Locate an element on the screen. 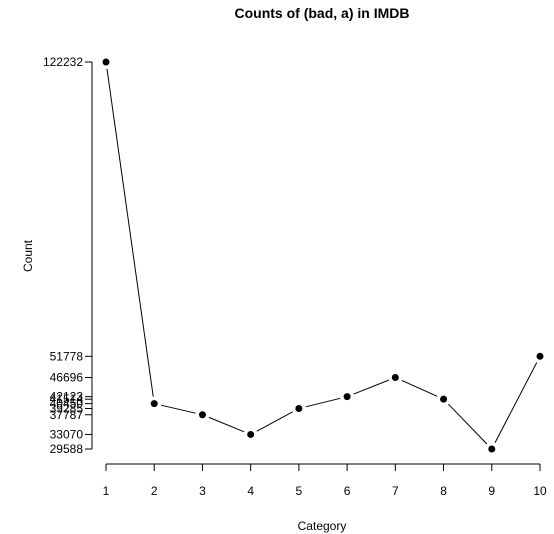 This screenshot has width=554, height=534. y-tick-label-9: 122232 is located at coordinates (63, 62).